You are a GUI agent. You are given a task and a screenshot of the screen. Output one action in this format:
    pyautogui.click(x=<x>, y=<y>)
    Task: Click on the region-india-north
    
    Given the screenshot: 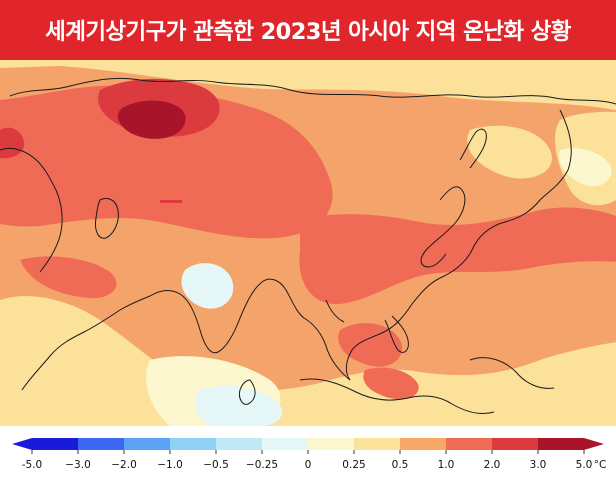 What is the action you would take?
    pyautogui.click(x=207, y=286)
    